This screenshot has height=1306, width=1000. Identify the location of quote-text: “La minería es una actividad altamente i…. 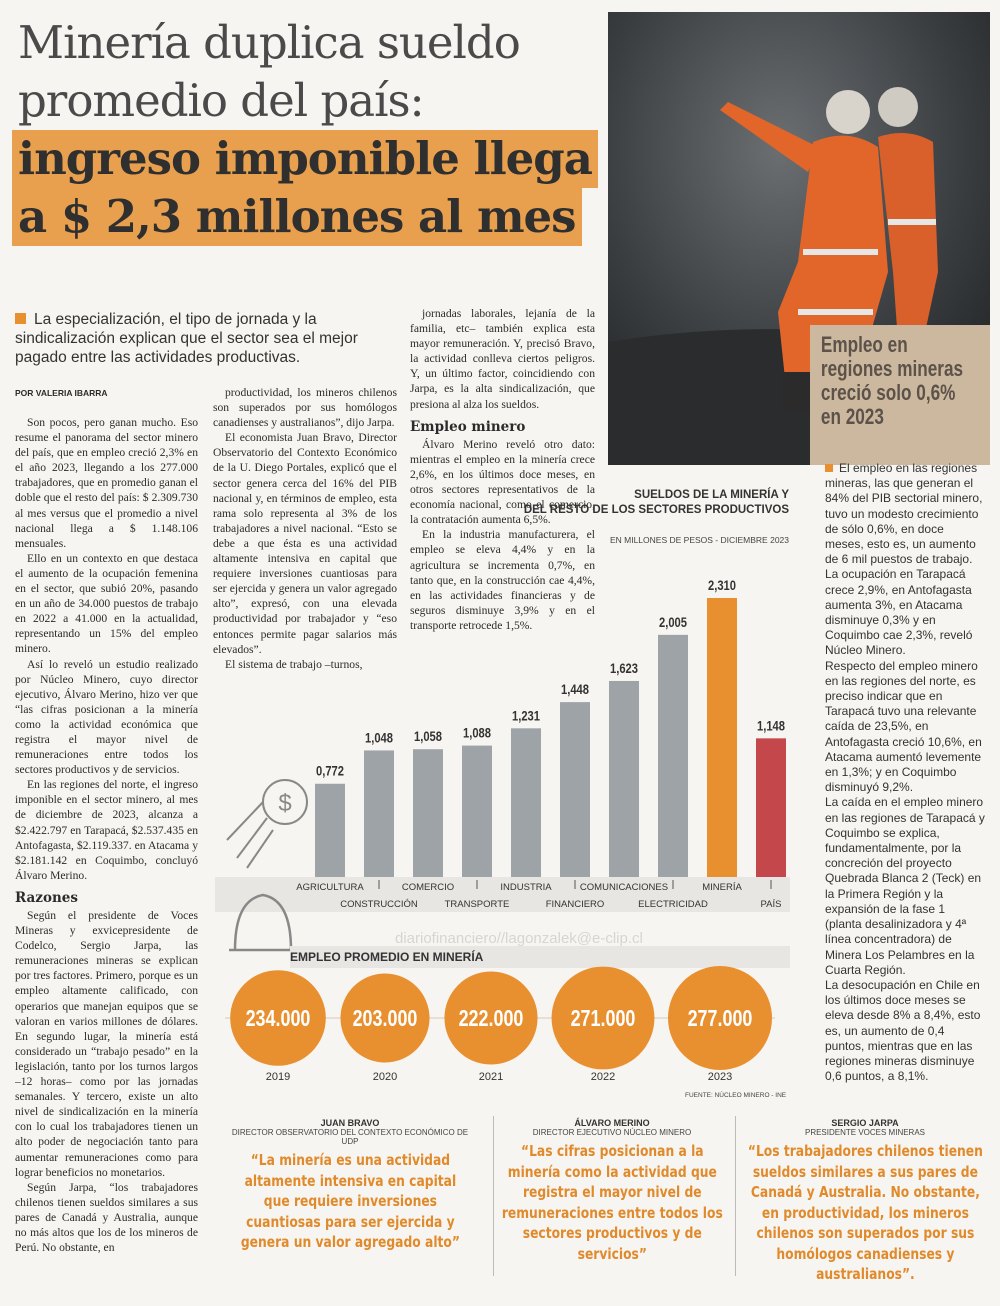
(350, 1201).